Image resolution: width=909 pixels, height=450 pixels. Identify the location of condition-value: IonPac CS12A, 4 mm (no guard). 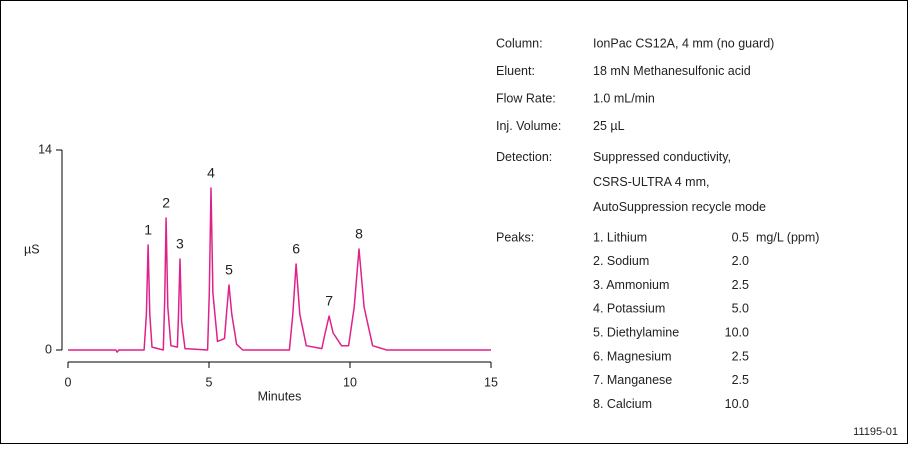
(683, 43).